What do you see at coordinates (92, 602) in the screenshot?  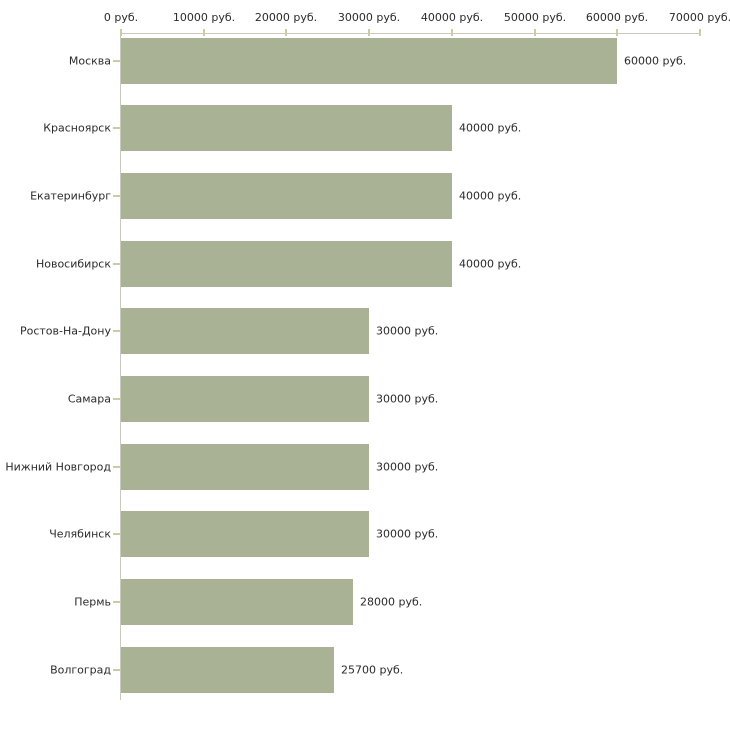 I see `category-label: Пермь` at bounding box center [92, 602].